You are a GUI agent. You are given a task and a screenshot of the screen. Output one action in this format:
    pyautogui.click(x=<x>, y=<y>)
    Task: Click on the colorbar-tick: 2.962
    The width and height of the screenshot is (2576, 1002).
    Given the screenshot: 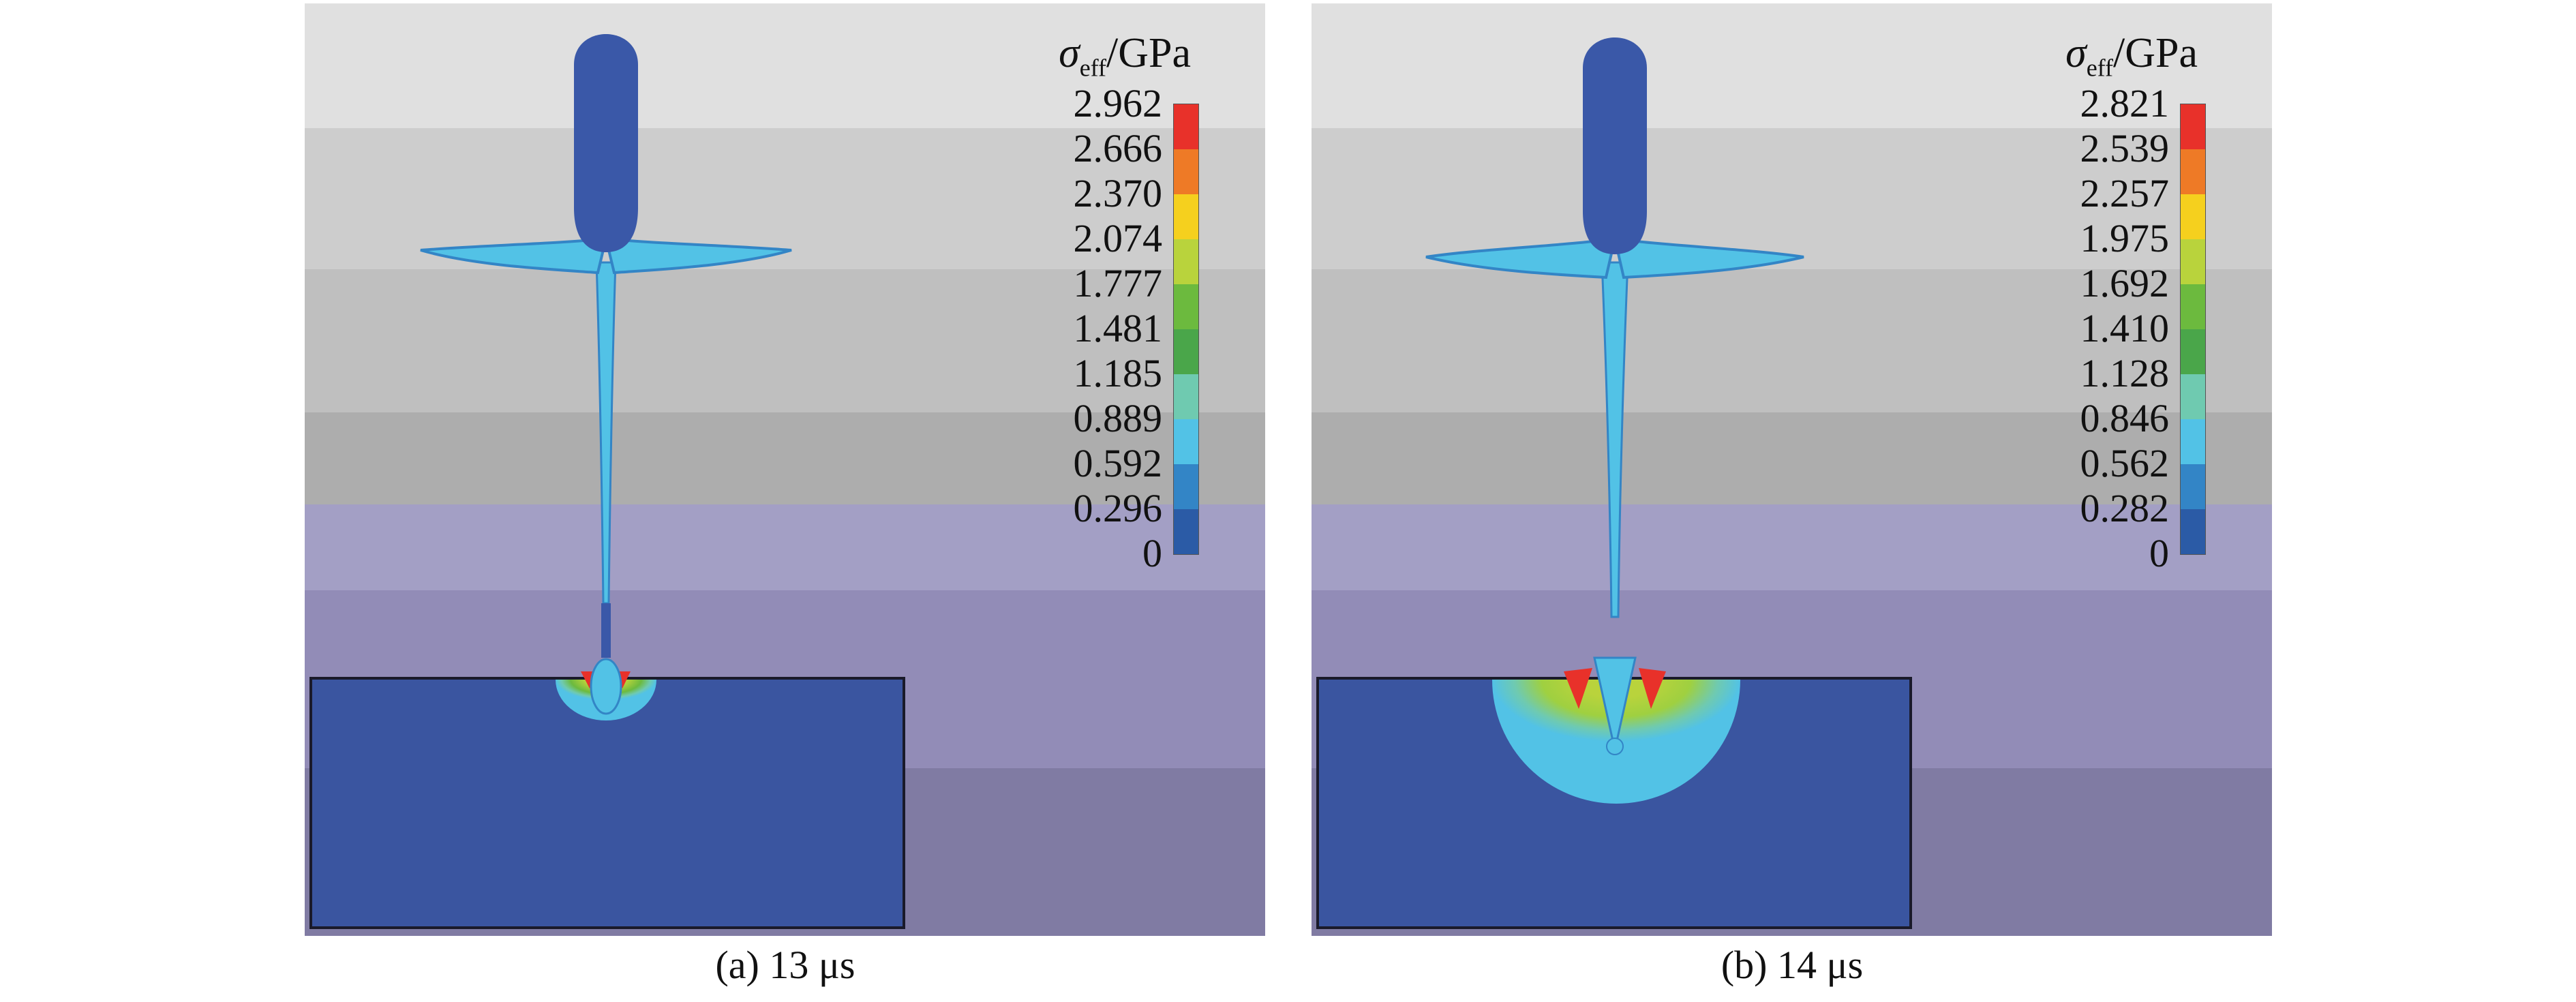 What is the action you would take?
    pyautogui.click(x=1118, y=103)
    